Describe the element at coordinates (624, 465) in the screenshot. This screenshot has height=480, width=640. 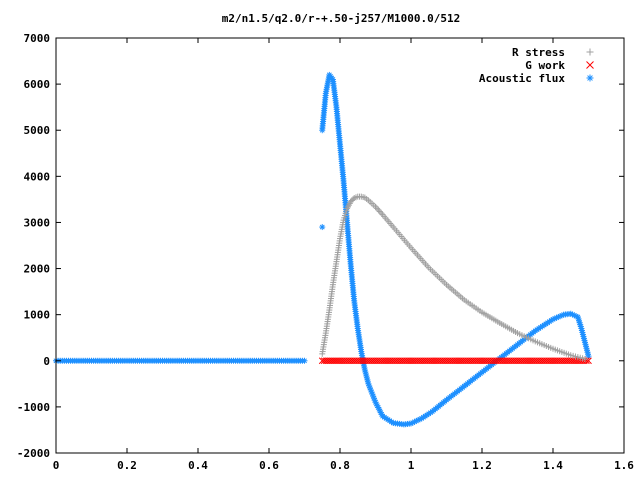
I see `x-tick-label: 1.6` at that location.